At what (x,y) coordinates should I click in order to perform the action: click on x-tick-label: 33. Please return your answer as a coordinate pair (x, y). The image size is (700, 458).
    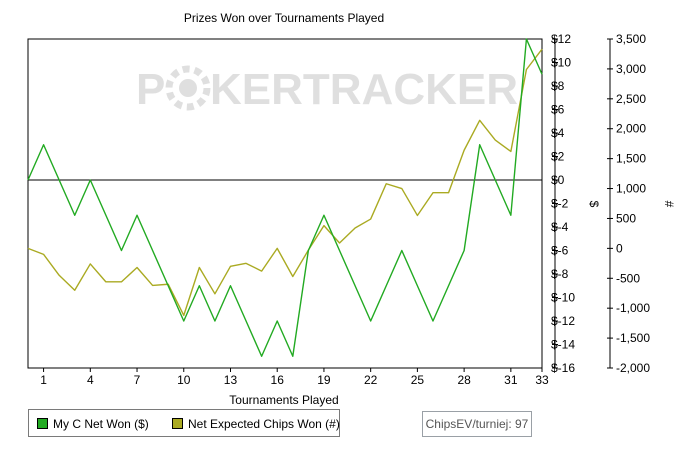
    Looking at the image, I should click on (542, 380).